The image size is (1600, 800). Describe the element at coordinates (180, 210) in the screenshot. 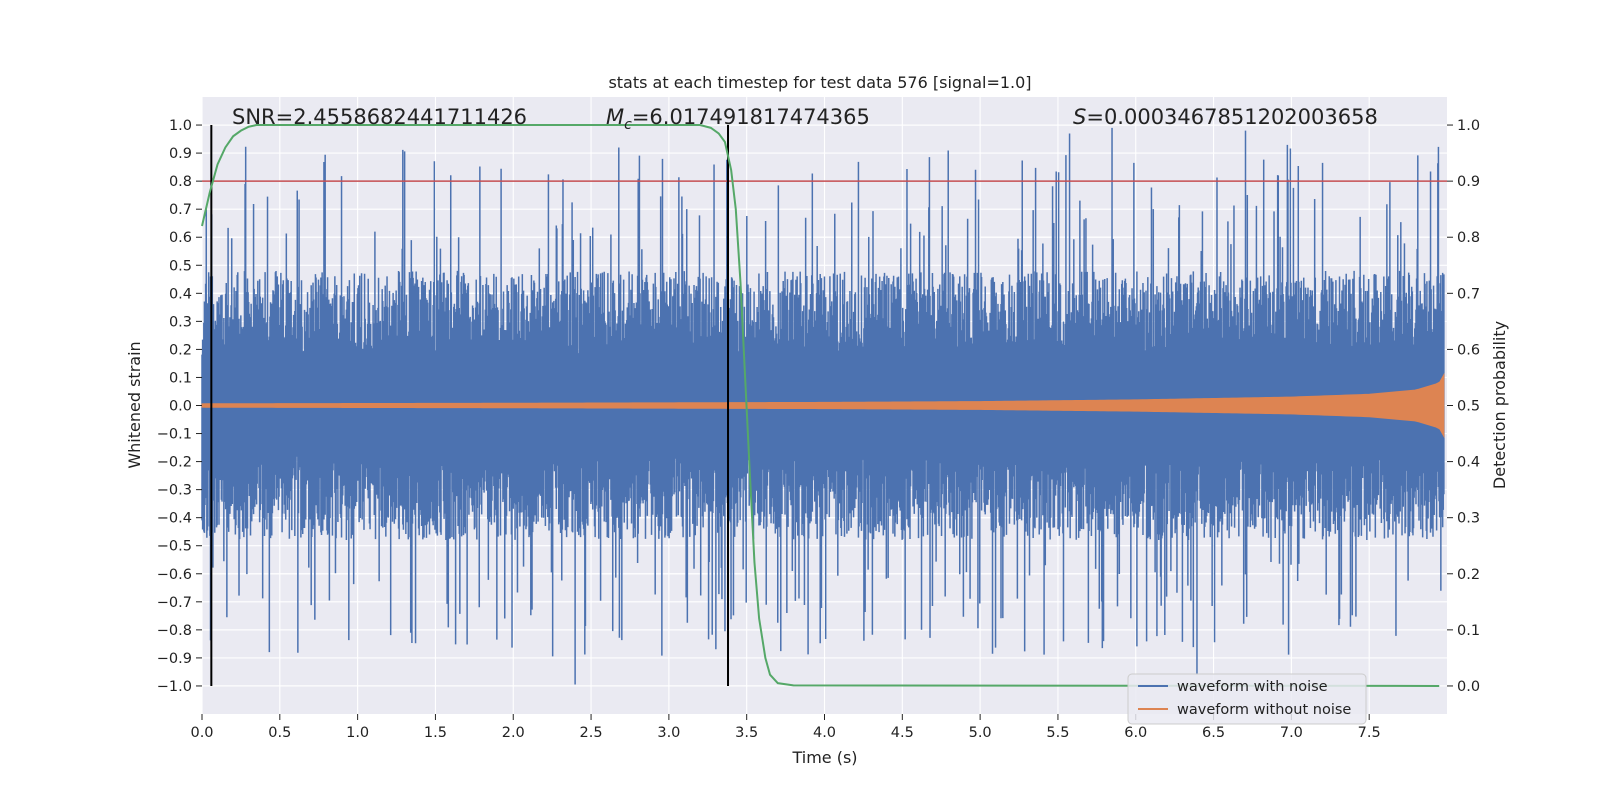

I see `y-tick-label-left: 0.7` at that location.